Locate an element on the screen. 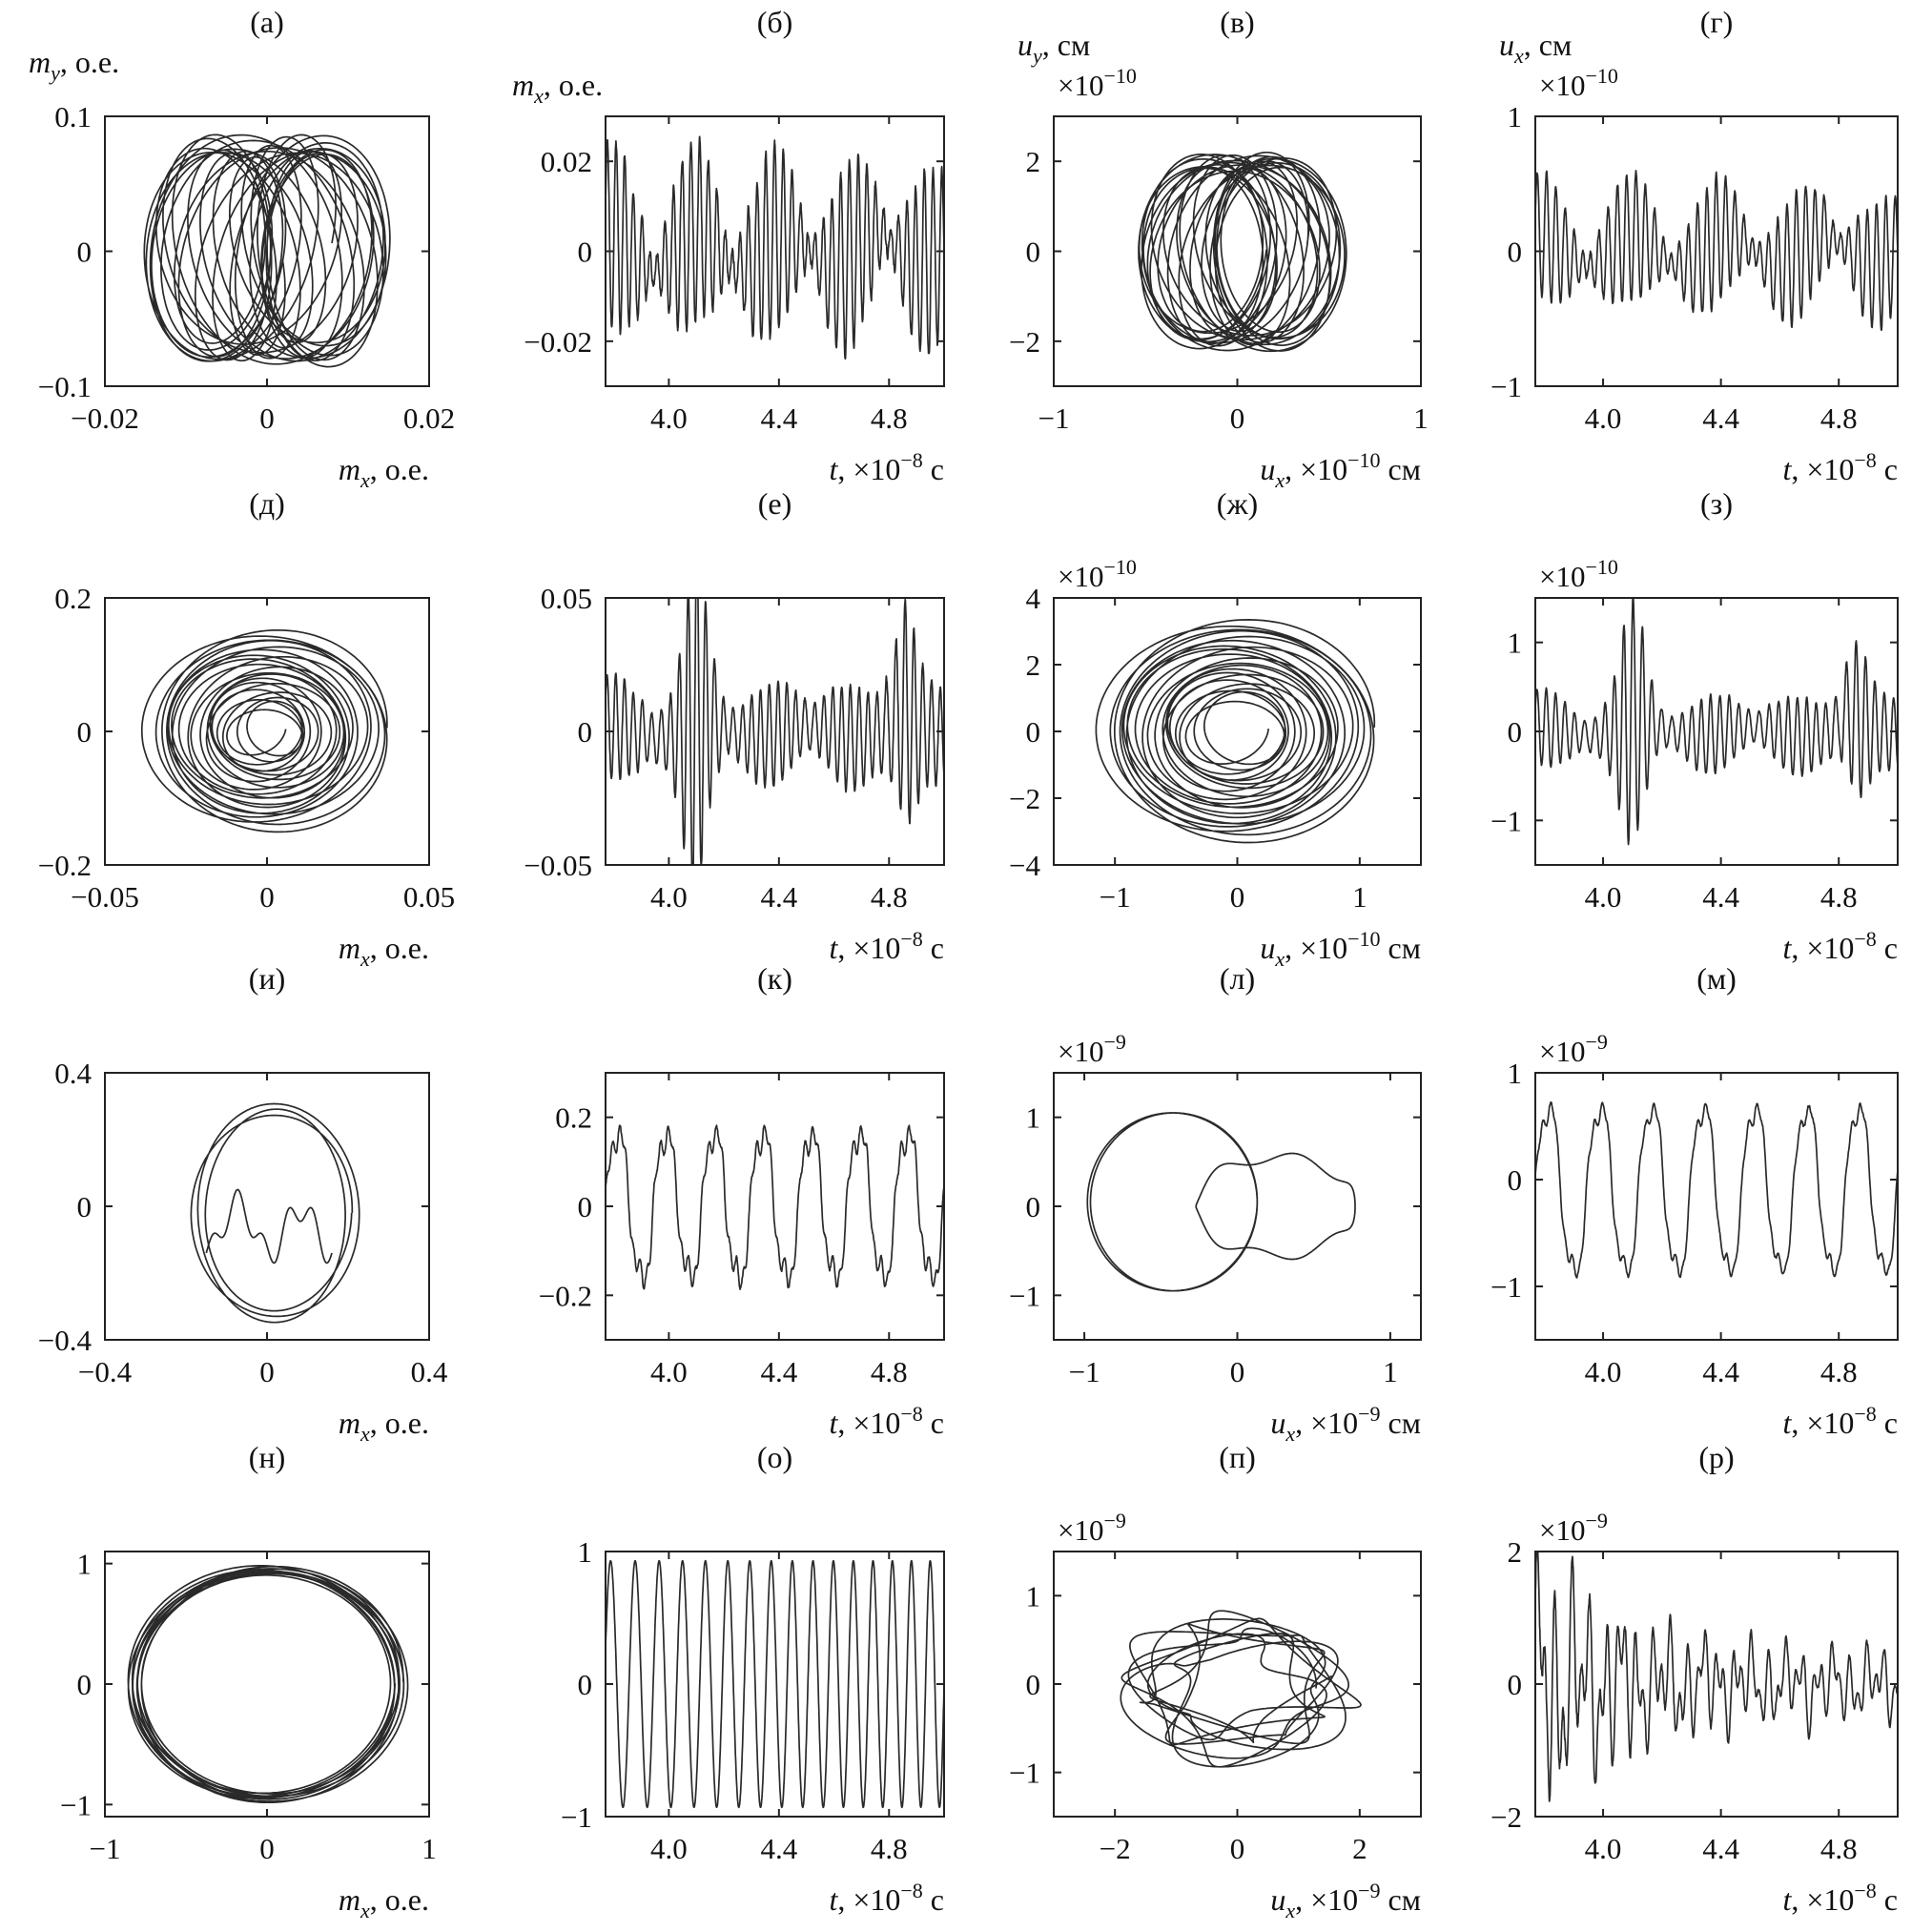 The height and width of the screenshot is (1932, 1912). panel-label: (е) is located at coordinates (775, 503).